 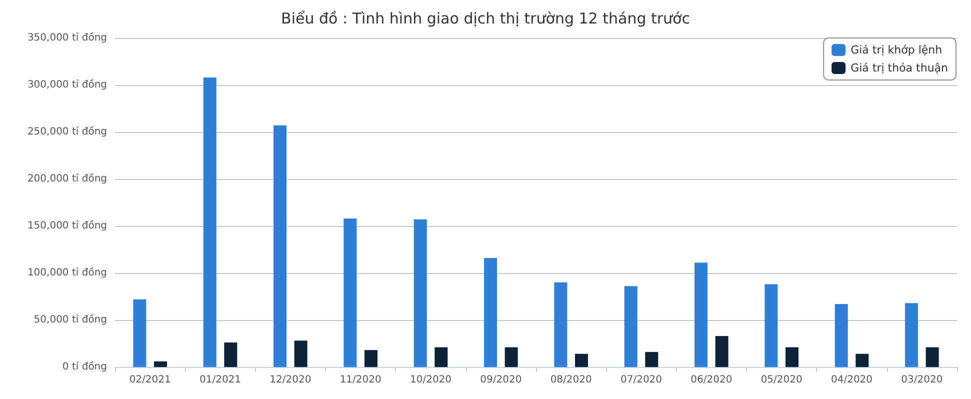 What do you see at coordinates (84, 366) in the screenshot?
I see `y-tick-label: 0 tỉ đồng` at bounding box center [84, 366].